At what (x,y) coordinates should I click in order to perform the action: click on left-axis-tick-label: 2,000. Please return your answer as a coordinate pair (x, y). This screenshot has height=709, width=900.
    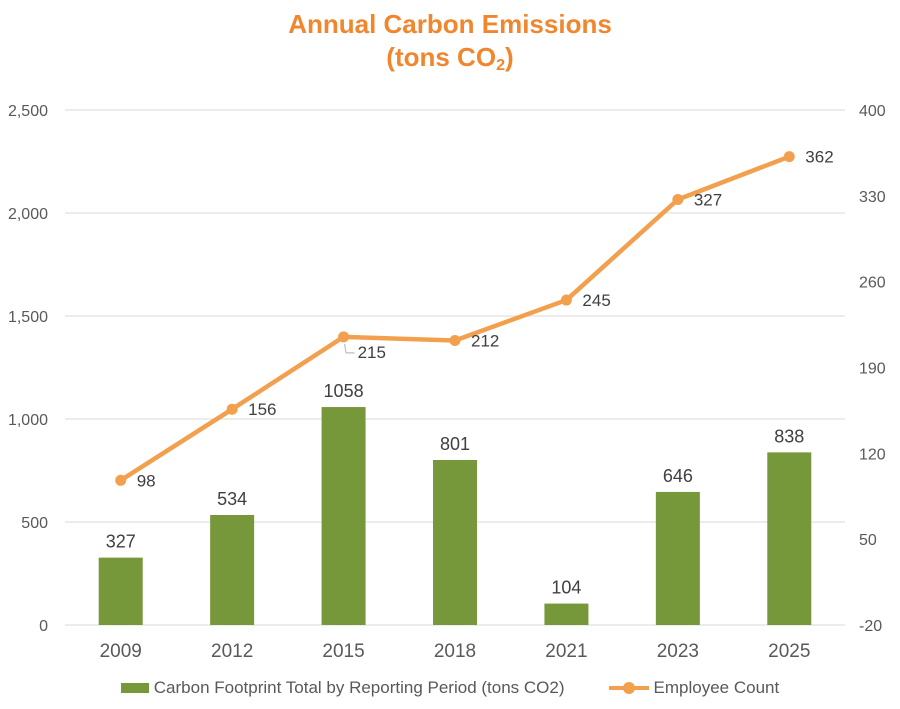
    Looking at the image, I should click on (28, 214).